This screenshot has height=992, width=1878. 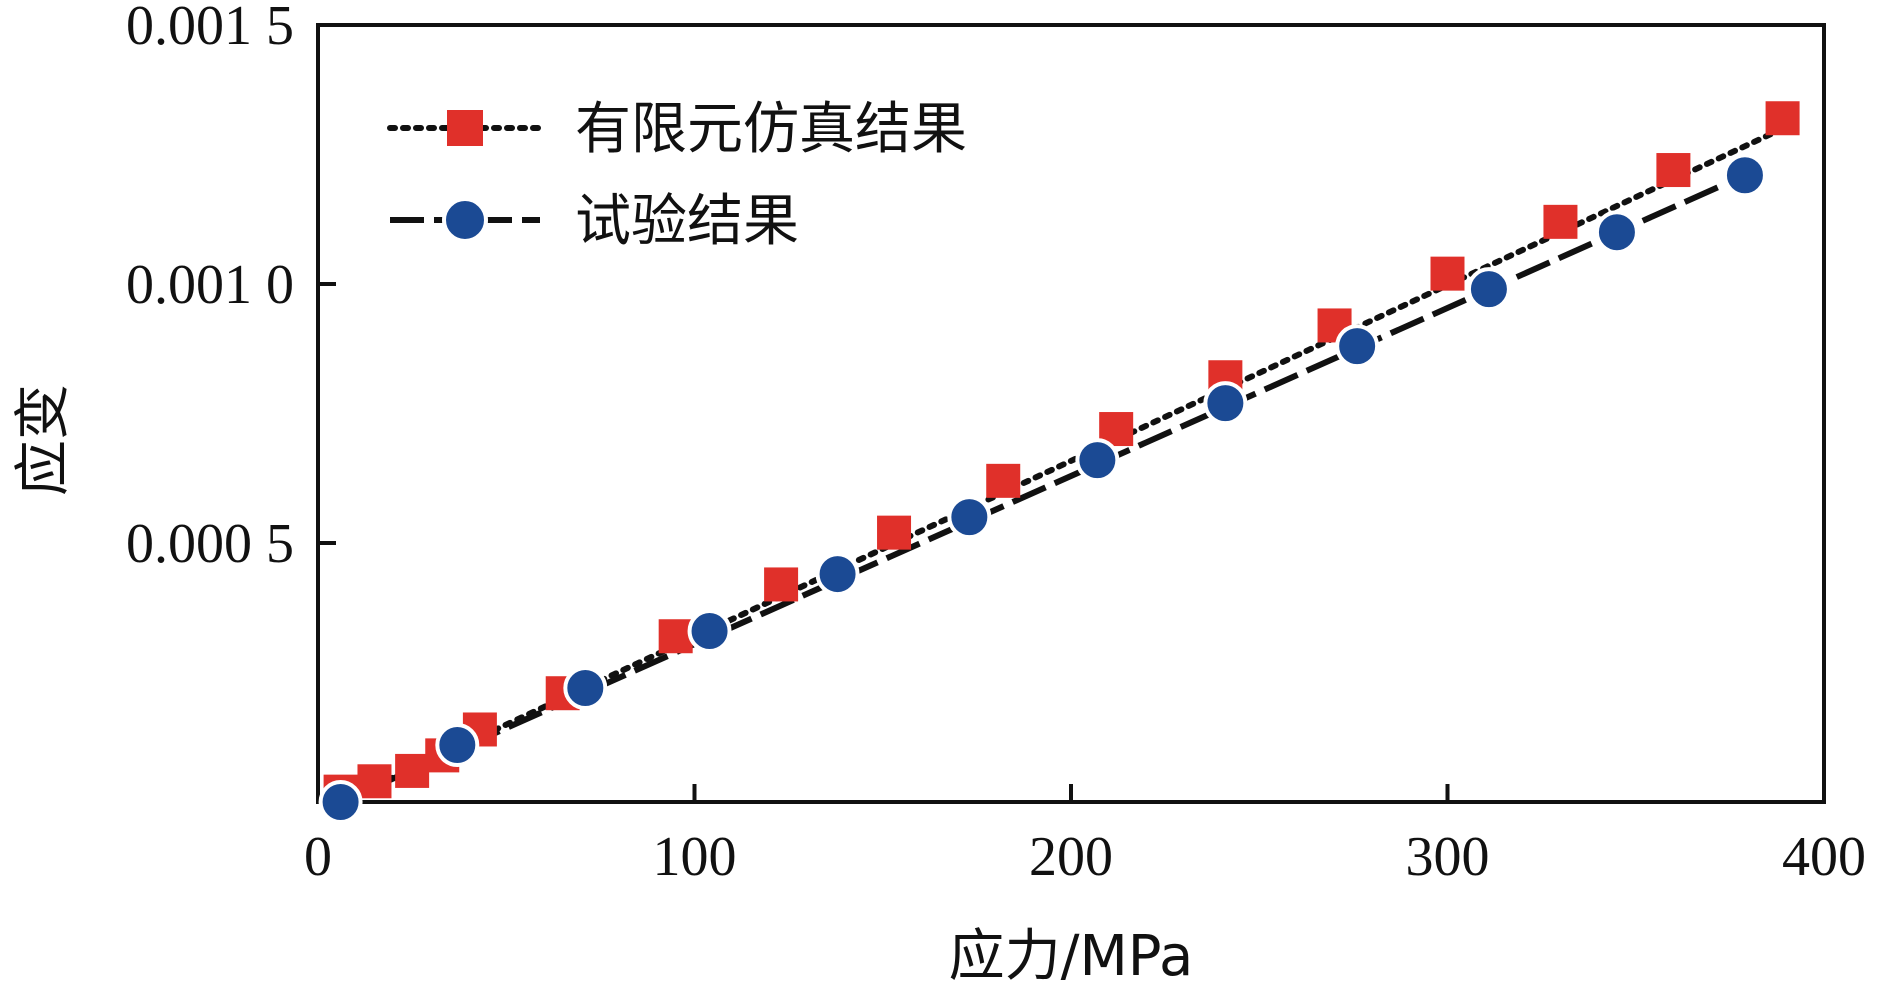 I want to click on x-axis-title: 应力/MPa, so click(x=1071, y=956).